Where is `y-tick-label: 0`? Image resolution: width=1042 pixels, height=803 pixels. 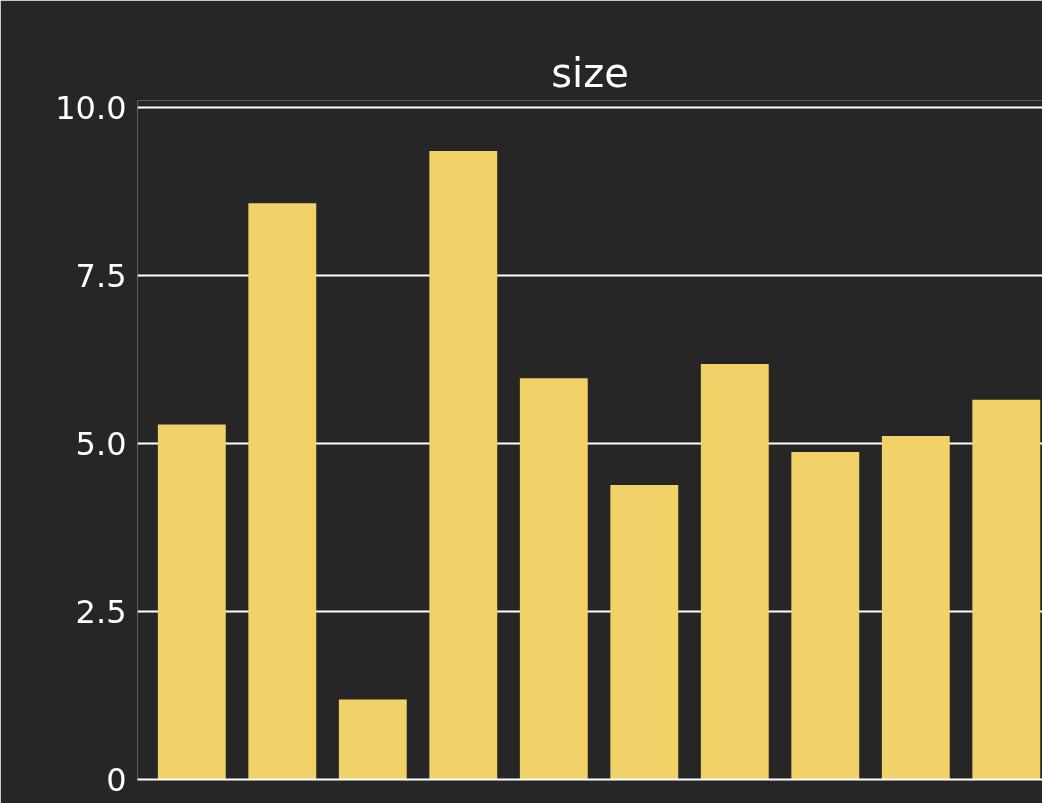 y-tick-label: 0 is located at coordinates (116, 780).